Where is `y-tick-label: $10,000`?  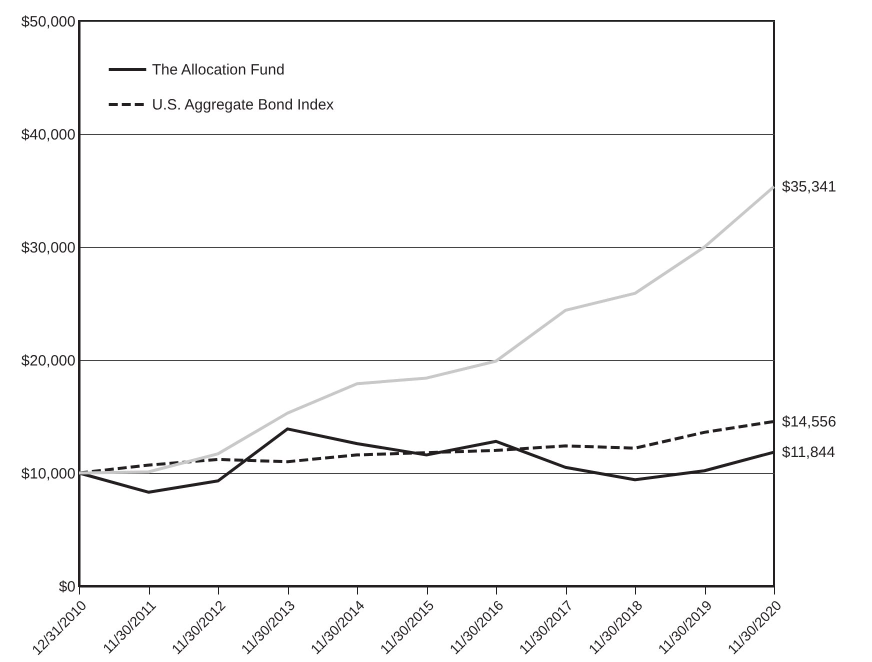 y-tick-label: $10,000 is located at coordinates (48, 474).